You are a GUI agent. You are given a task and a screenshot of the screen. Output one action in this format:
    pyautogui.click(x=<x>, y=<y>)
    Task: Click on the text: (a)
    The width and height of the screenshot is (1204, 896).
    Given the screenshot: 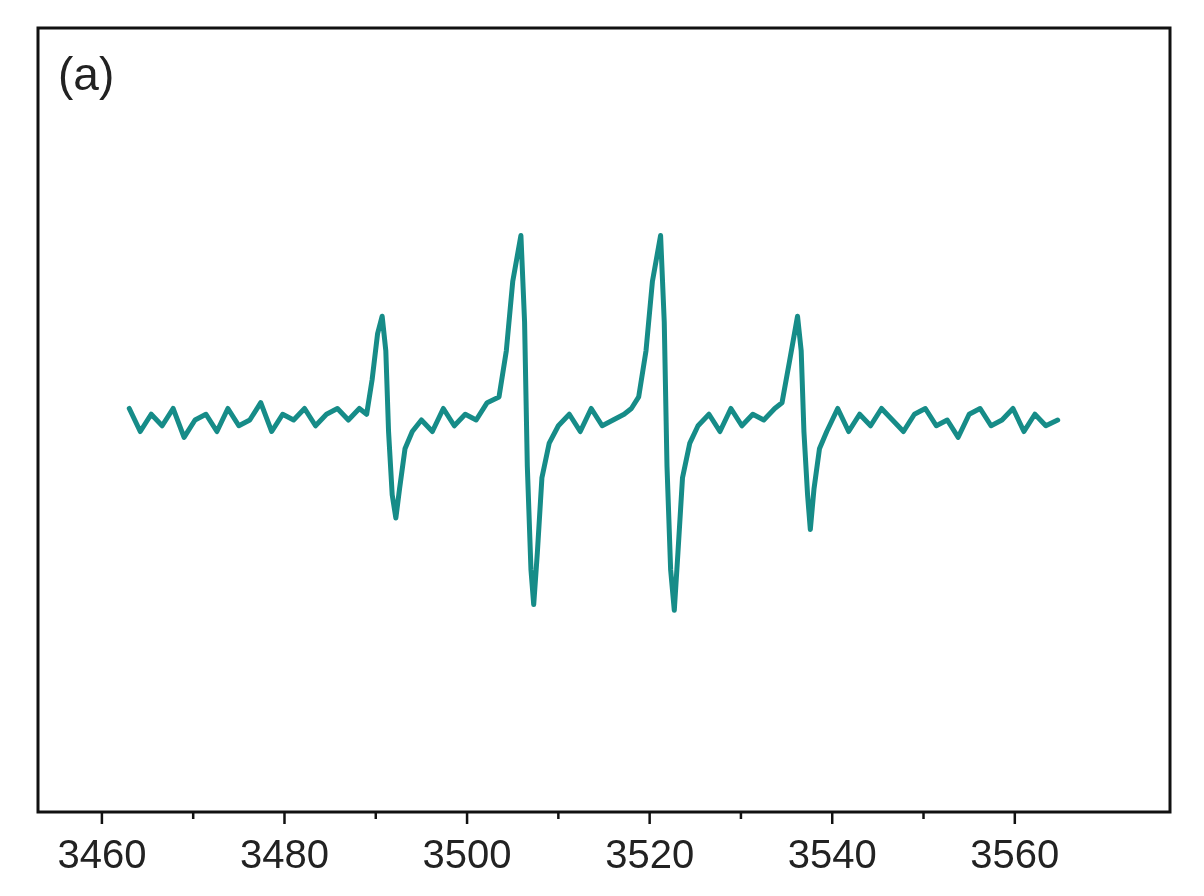 What is the action you would take?
    pyautogui.click(x=86, y=74)
    